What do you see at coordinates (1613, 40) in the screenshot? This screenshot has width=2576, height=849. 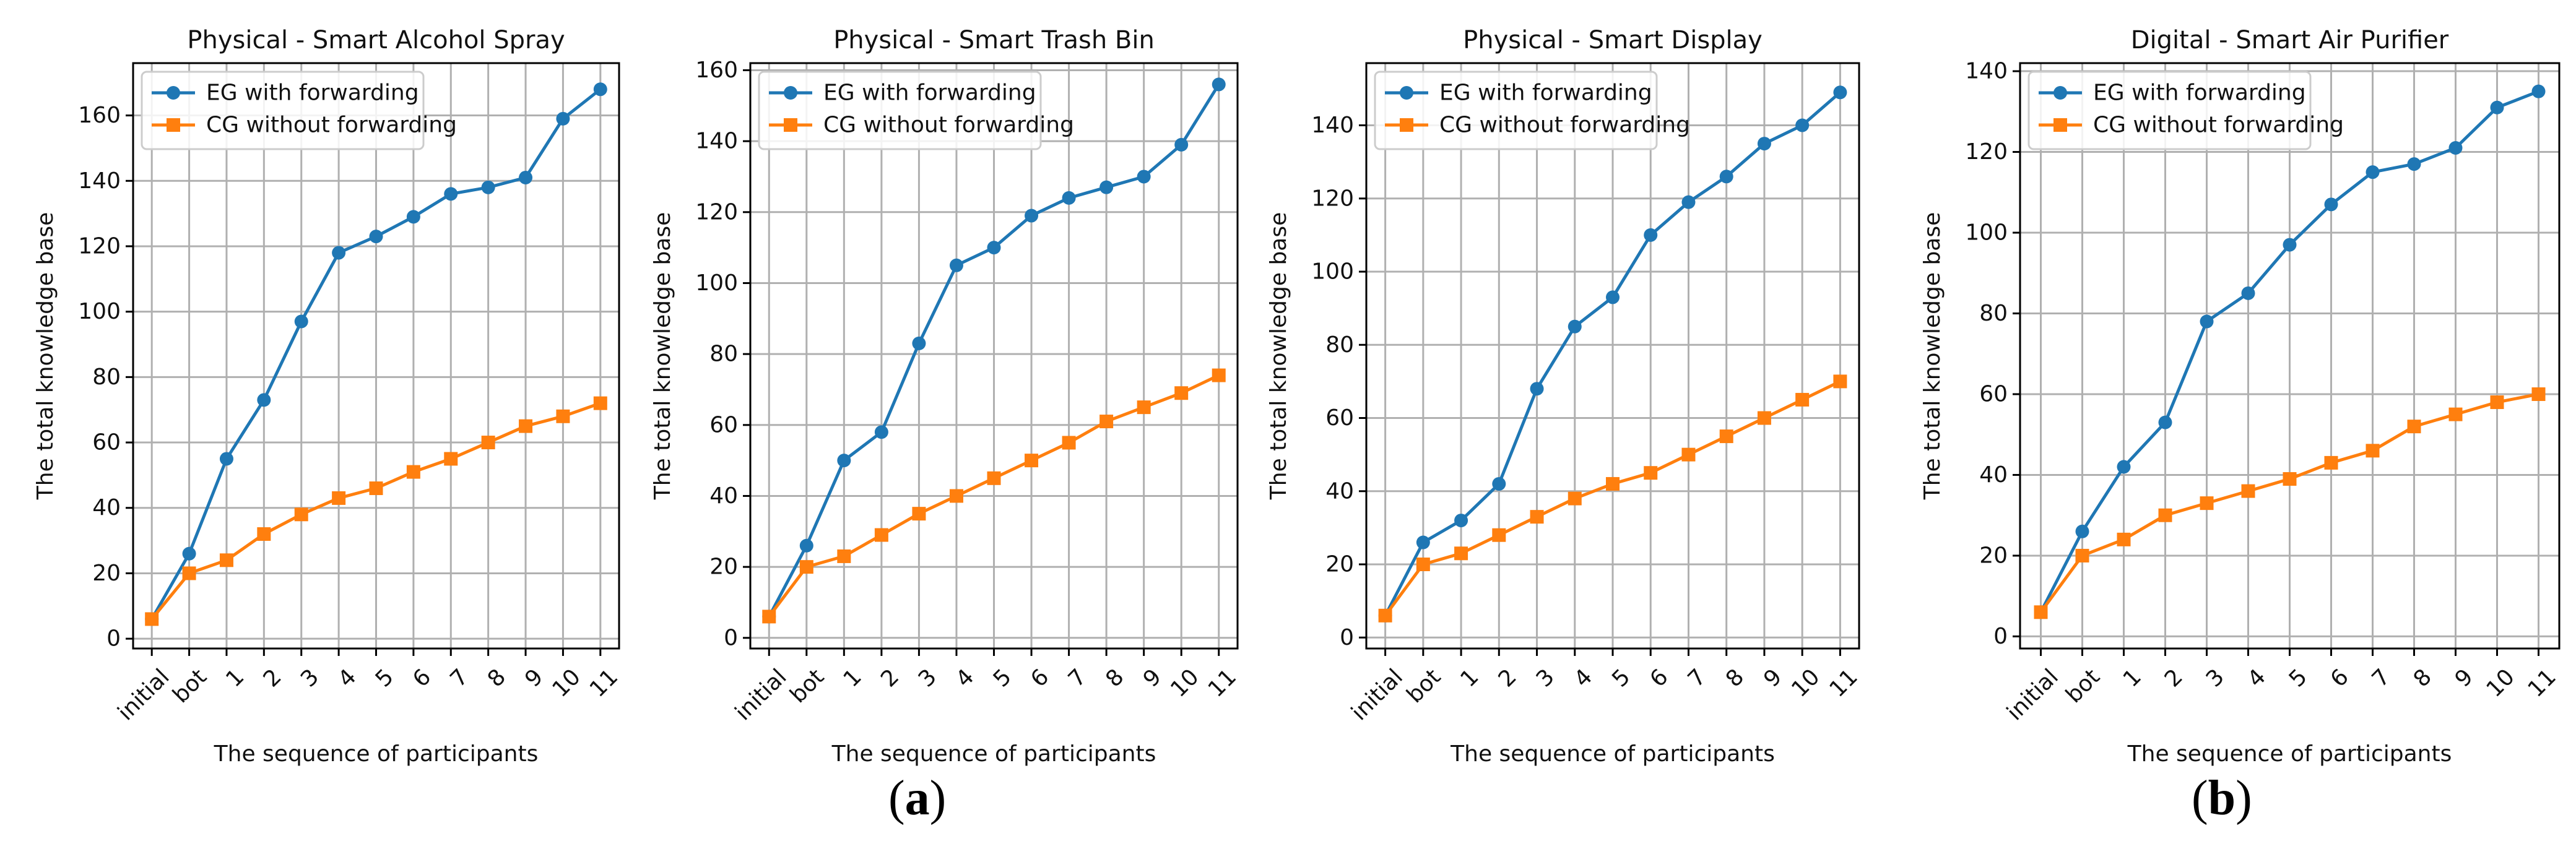 I see `chart-title: Physical - Smart Display` at bounding box center [1613, 40].